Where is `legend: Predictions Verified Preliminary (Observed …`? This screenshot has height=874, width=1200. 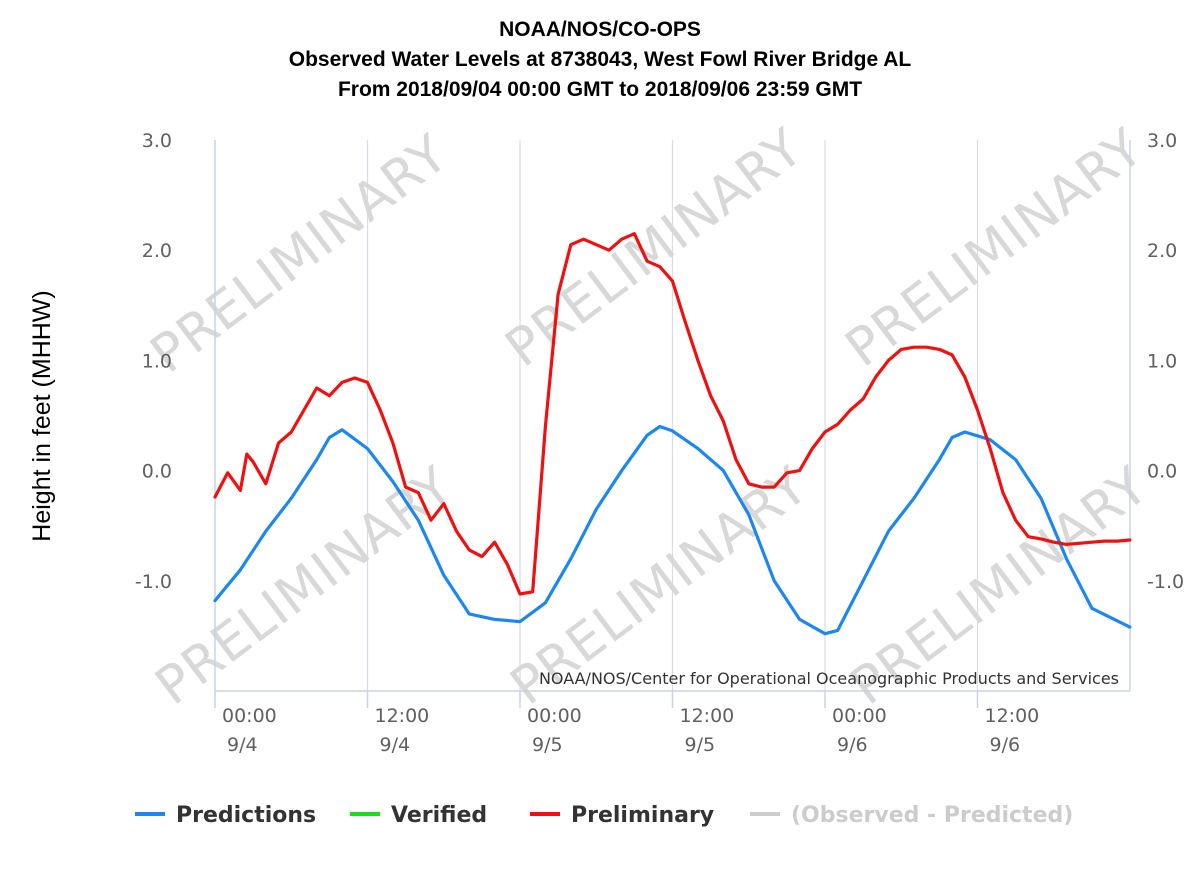 legend: Predictions Verified Preliminary (Observed … is located at coordinates (604, 815).